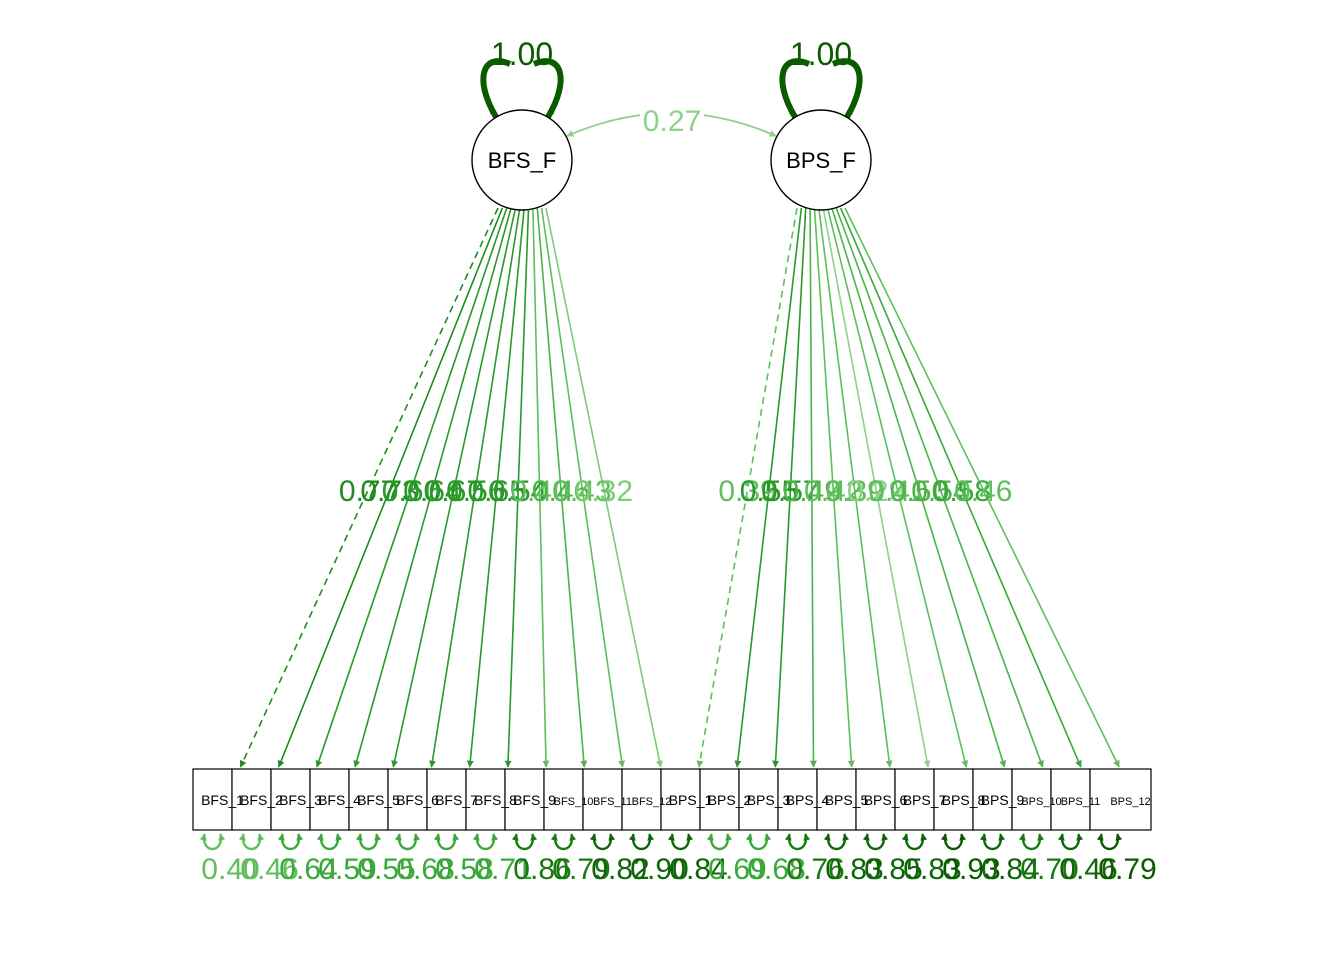 Image resolution: width=1344 pixels, height=960 pixels. I want to click on latent-label: BPS_F, so click(821, 160).